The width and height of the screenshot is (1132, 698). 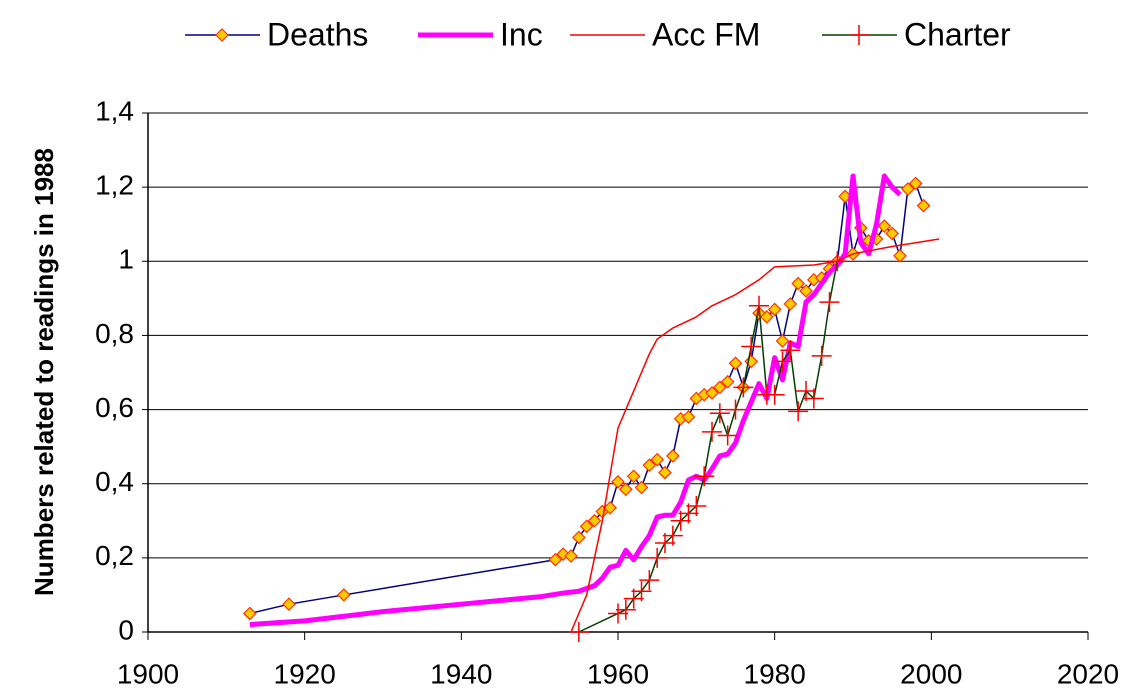 What do you see at coordinates (461, 673) in the screenshot?
I see `x-tick-label: 1940` at bounding box center [461, 673].